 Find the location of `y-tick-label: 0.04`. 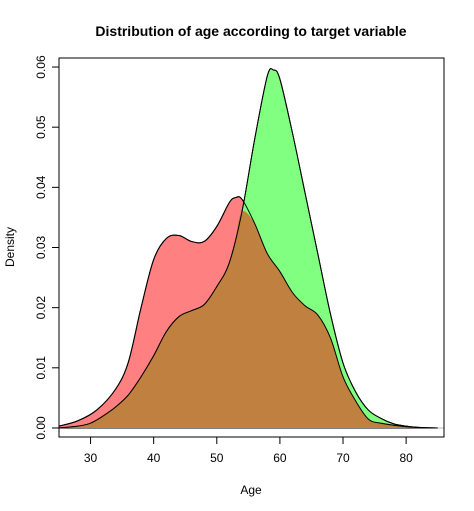

y-tick-label: 0.04 is located at coordinates (41, 187).